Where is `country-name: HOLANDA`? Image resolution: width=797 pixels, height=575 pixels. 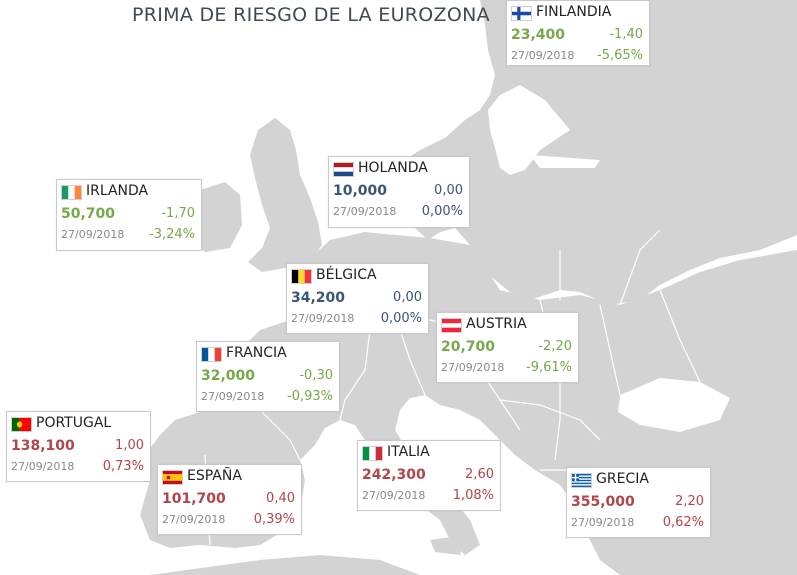
country-name: HOLANDA is located at coordinates (393, 168).